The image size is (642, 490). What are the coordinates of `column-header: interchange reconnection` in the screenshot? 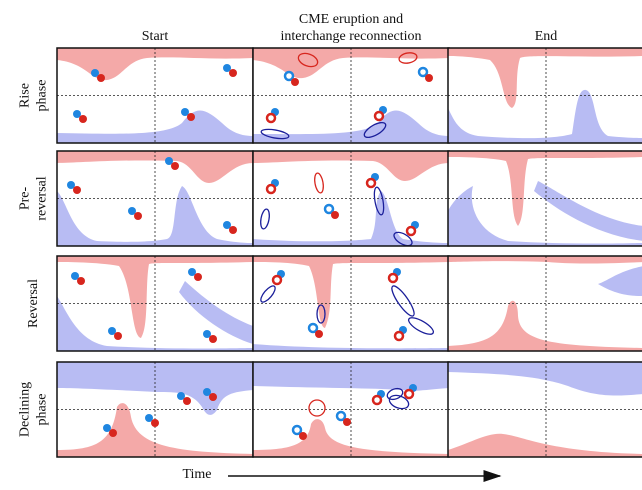 It's located at (350, 36).